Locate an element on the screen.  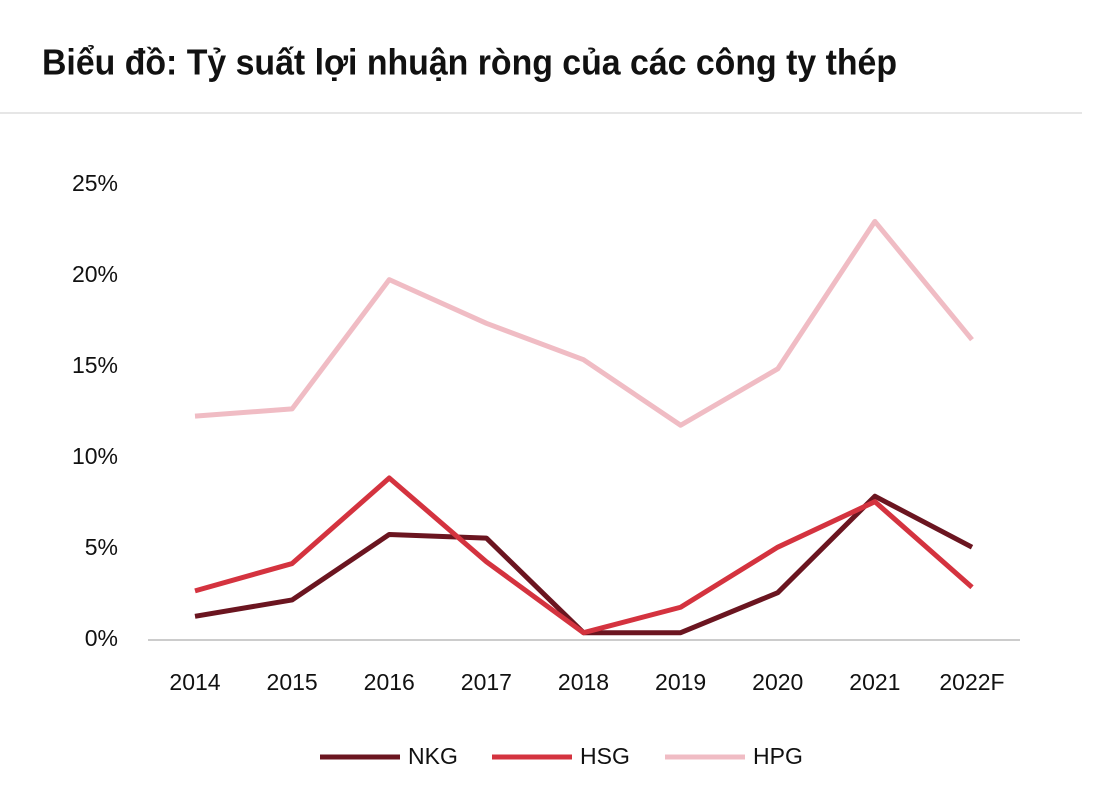
x-tick-label: 2021 is located at coordinates (874, 682).